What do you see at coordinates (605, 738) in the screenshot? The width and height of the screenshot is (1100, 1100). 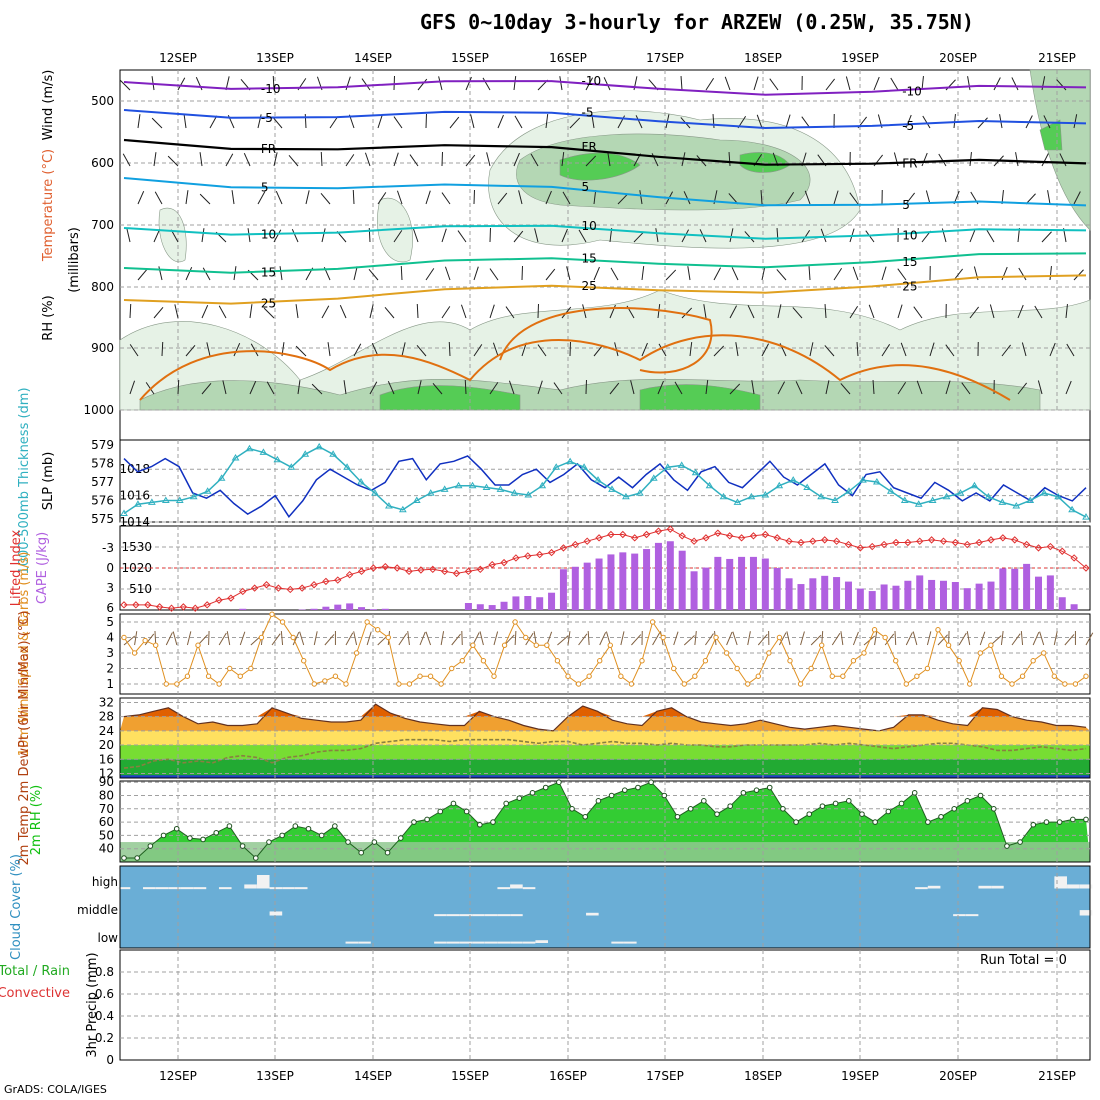 I see `temp-band` at bounding box center [605, 738].